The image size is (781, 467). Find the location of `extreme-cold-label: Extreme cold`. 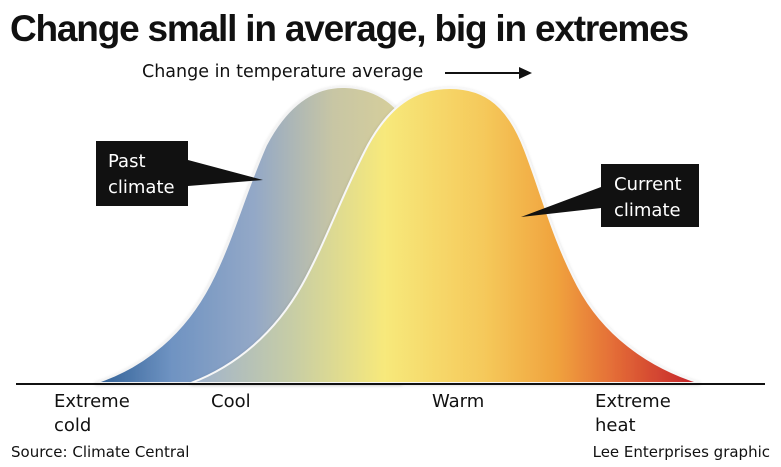

extreme-cold-label: Extreme cold is located at coordinates (92, 413).